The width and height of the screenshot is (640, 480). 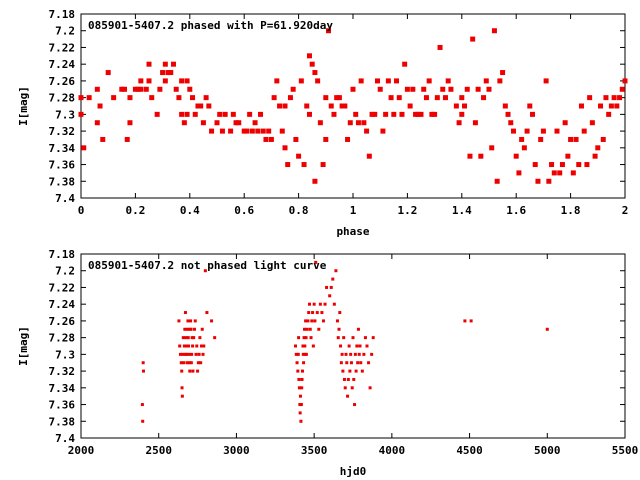 What do you see at coordinates (62, 64) in the screenshot?
I see `phased-y-tick-label: 7.24` at bounding box center [62, 64].